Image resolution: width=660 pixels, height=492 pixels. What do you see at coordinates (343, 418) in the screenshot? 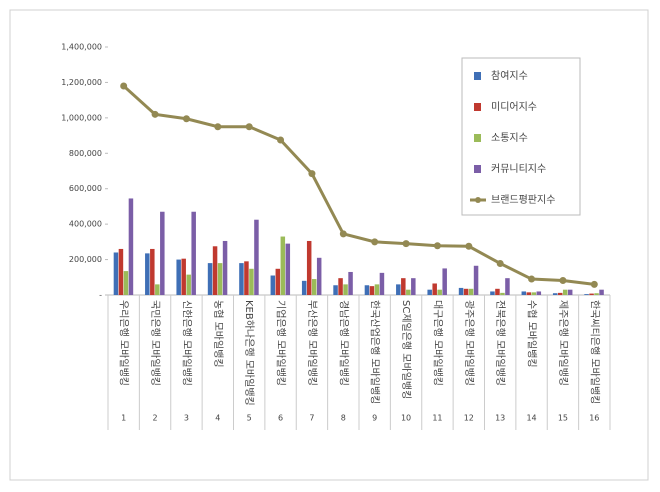
I see `x-rank-label: 8` at bounding box center [343, 418].